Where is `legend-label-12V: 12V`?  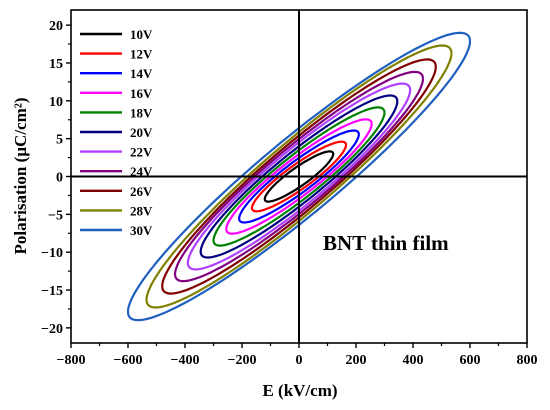 legend-label-12V: 12V is located at coordinates (141, 54).